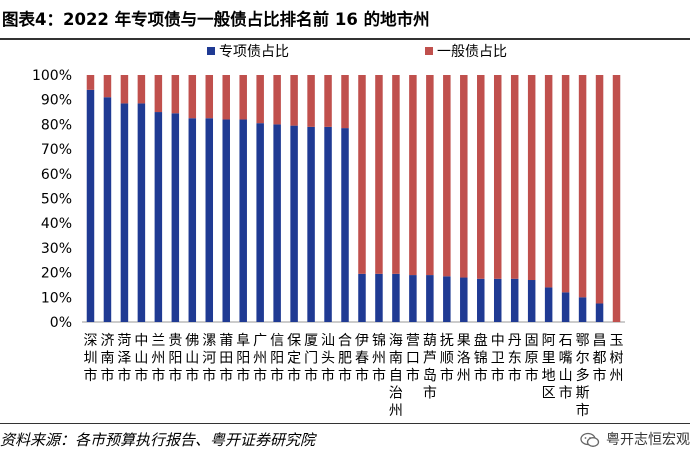  I want to click on chart-title: 图表4：2022 年专项债与一般债占比排名前 16 的地市州, so click(216, 19).